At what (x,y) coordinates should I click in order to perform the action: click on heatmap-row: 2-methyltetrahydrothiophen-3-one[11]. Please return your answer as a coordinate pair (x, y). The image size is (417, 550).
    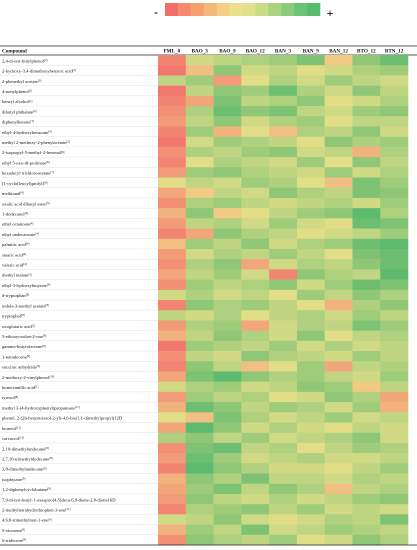
    Looking at the image, I should click on (204, 509).